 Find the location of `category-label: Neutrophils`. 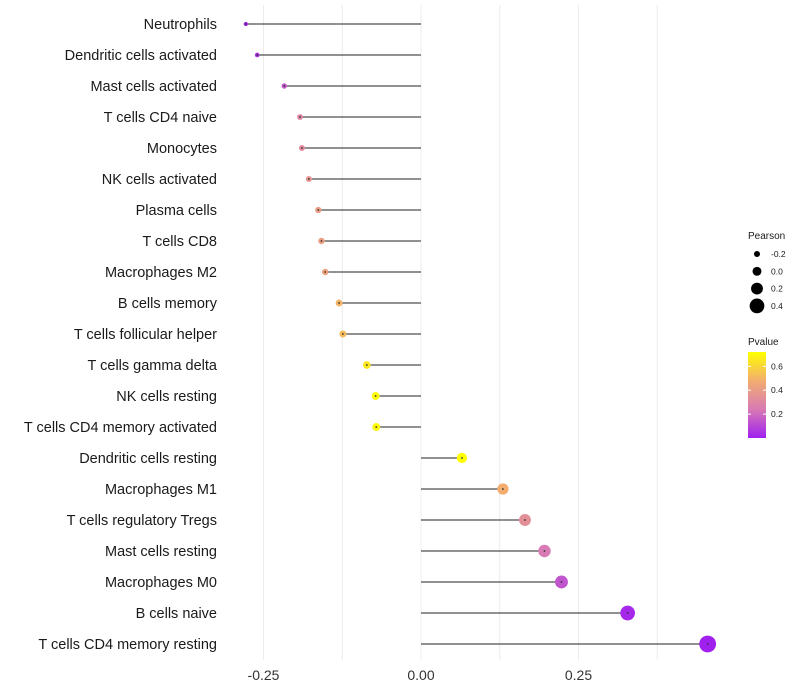

category-label: Neutrophils is located at coordinates (180, 25).